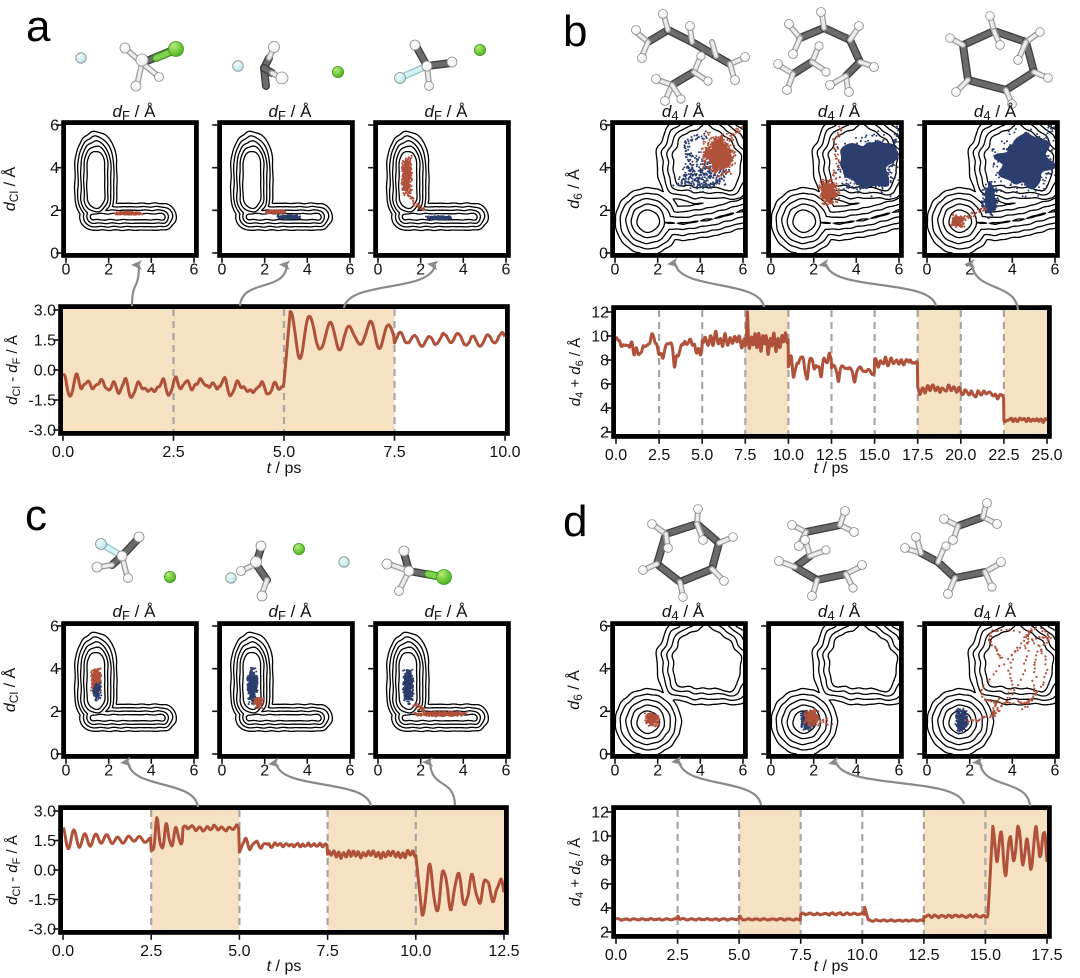 The image size is (1080, 978). Describe the element at coordinates (604, 861) in the screenshot. I see `svg-text: 8` at that location.